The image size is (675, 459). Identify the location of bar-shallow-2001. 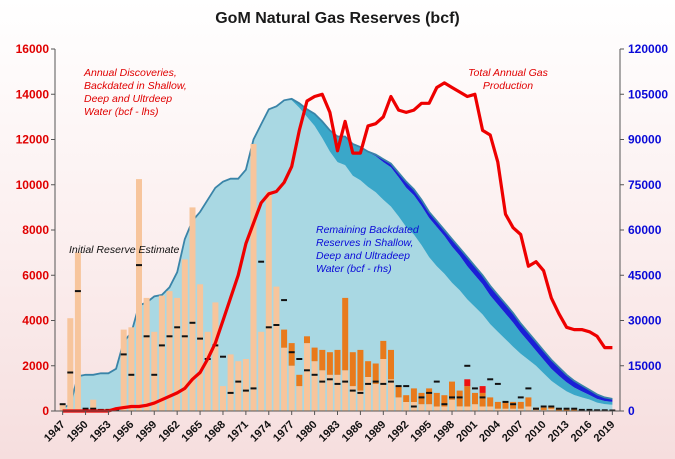
(475, 407).